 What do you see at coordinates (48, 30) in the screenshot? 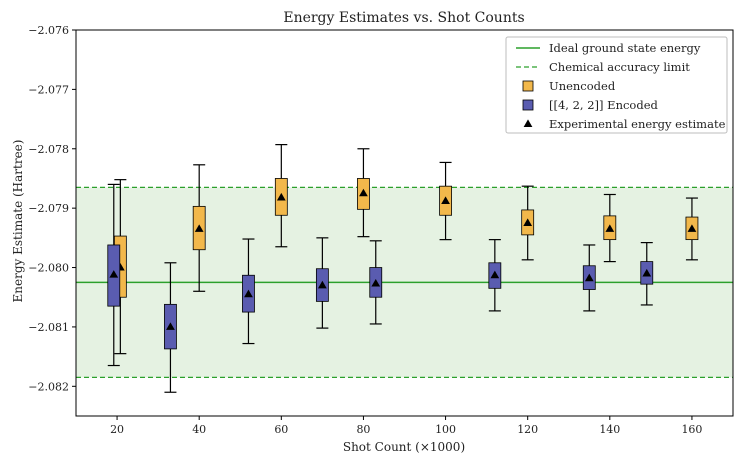
I see `y-tick-label: −2.076` at bounding box center [48, 30].